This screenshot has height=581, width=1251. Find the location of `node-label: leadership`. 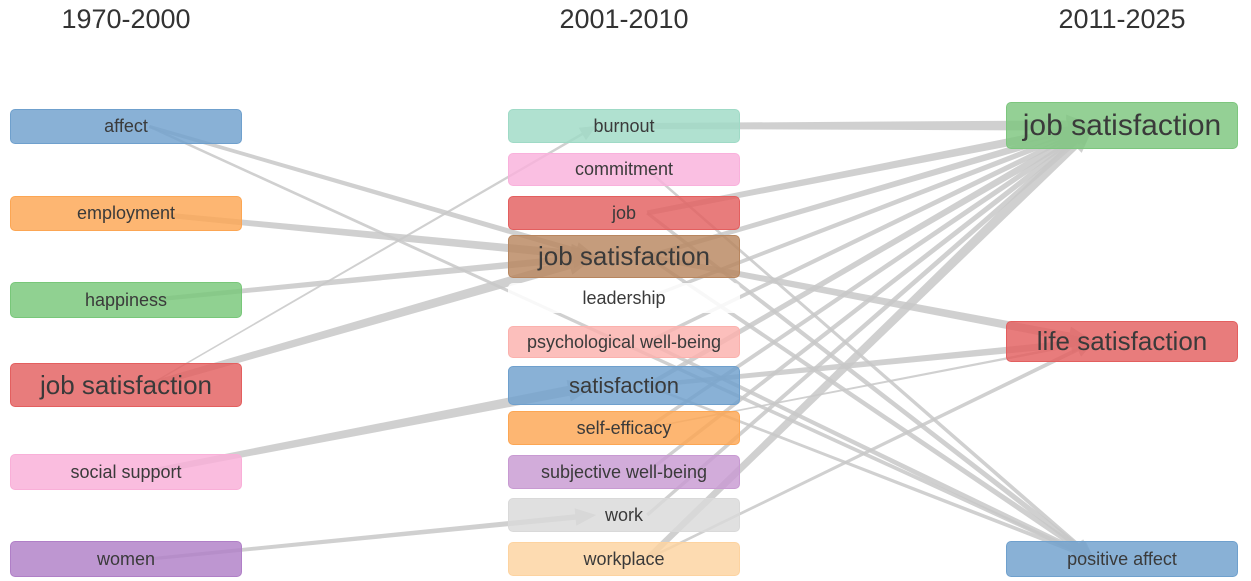

node-label: leadership is located at coordinates (624, 297).